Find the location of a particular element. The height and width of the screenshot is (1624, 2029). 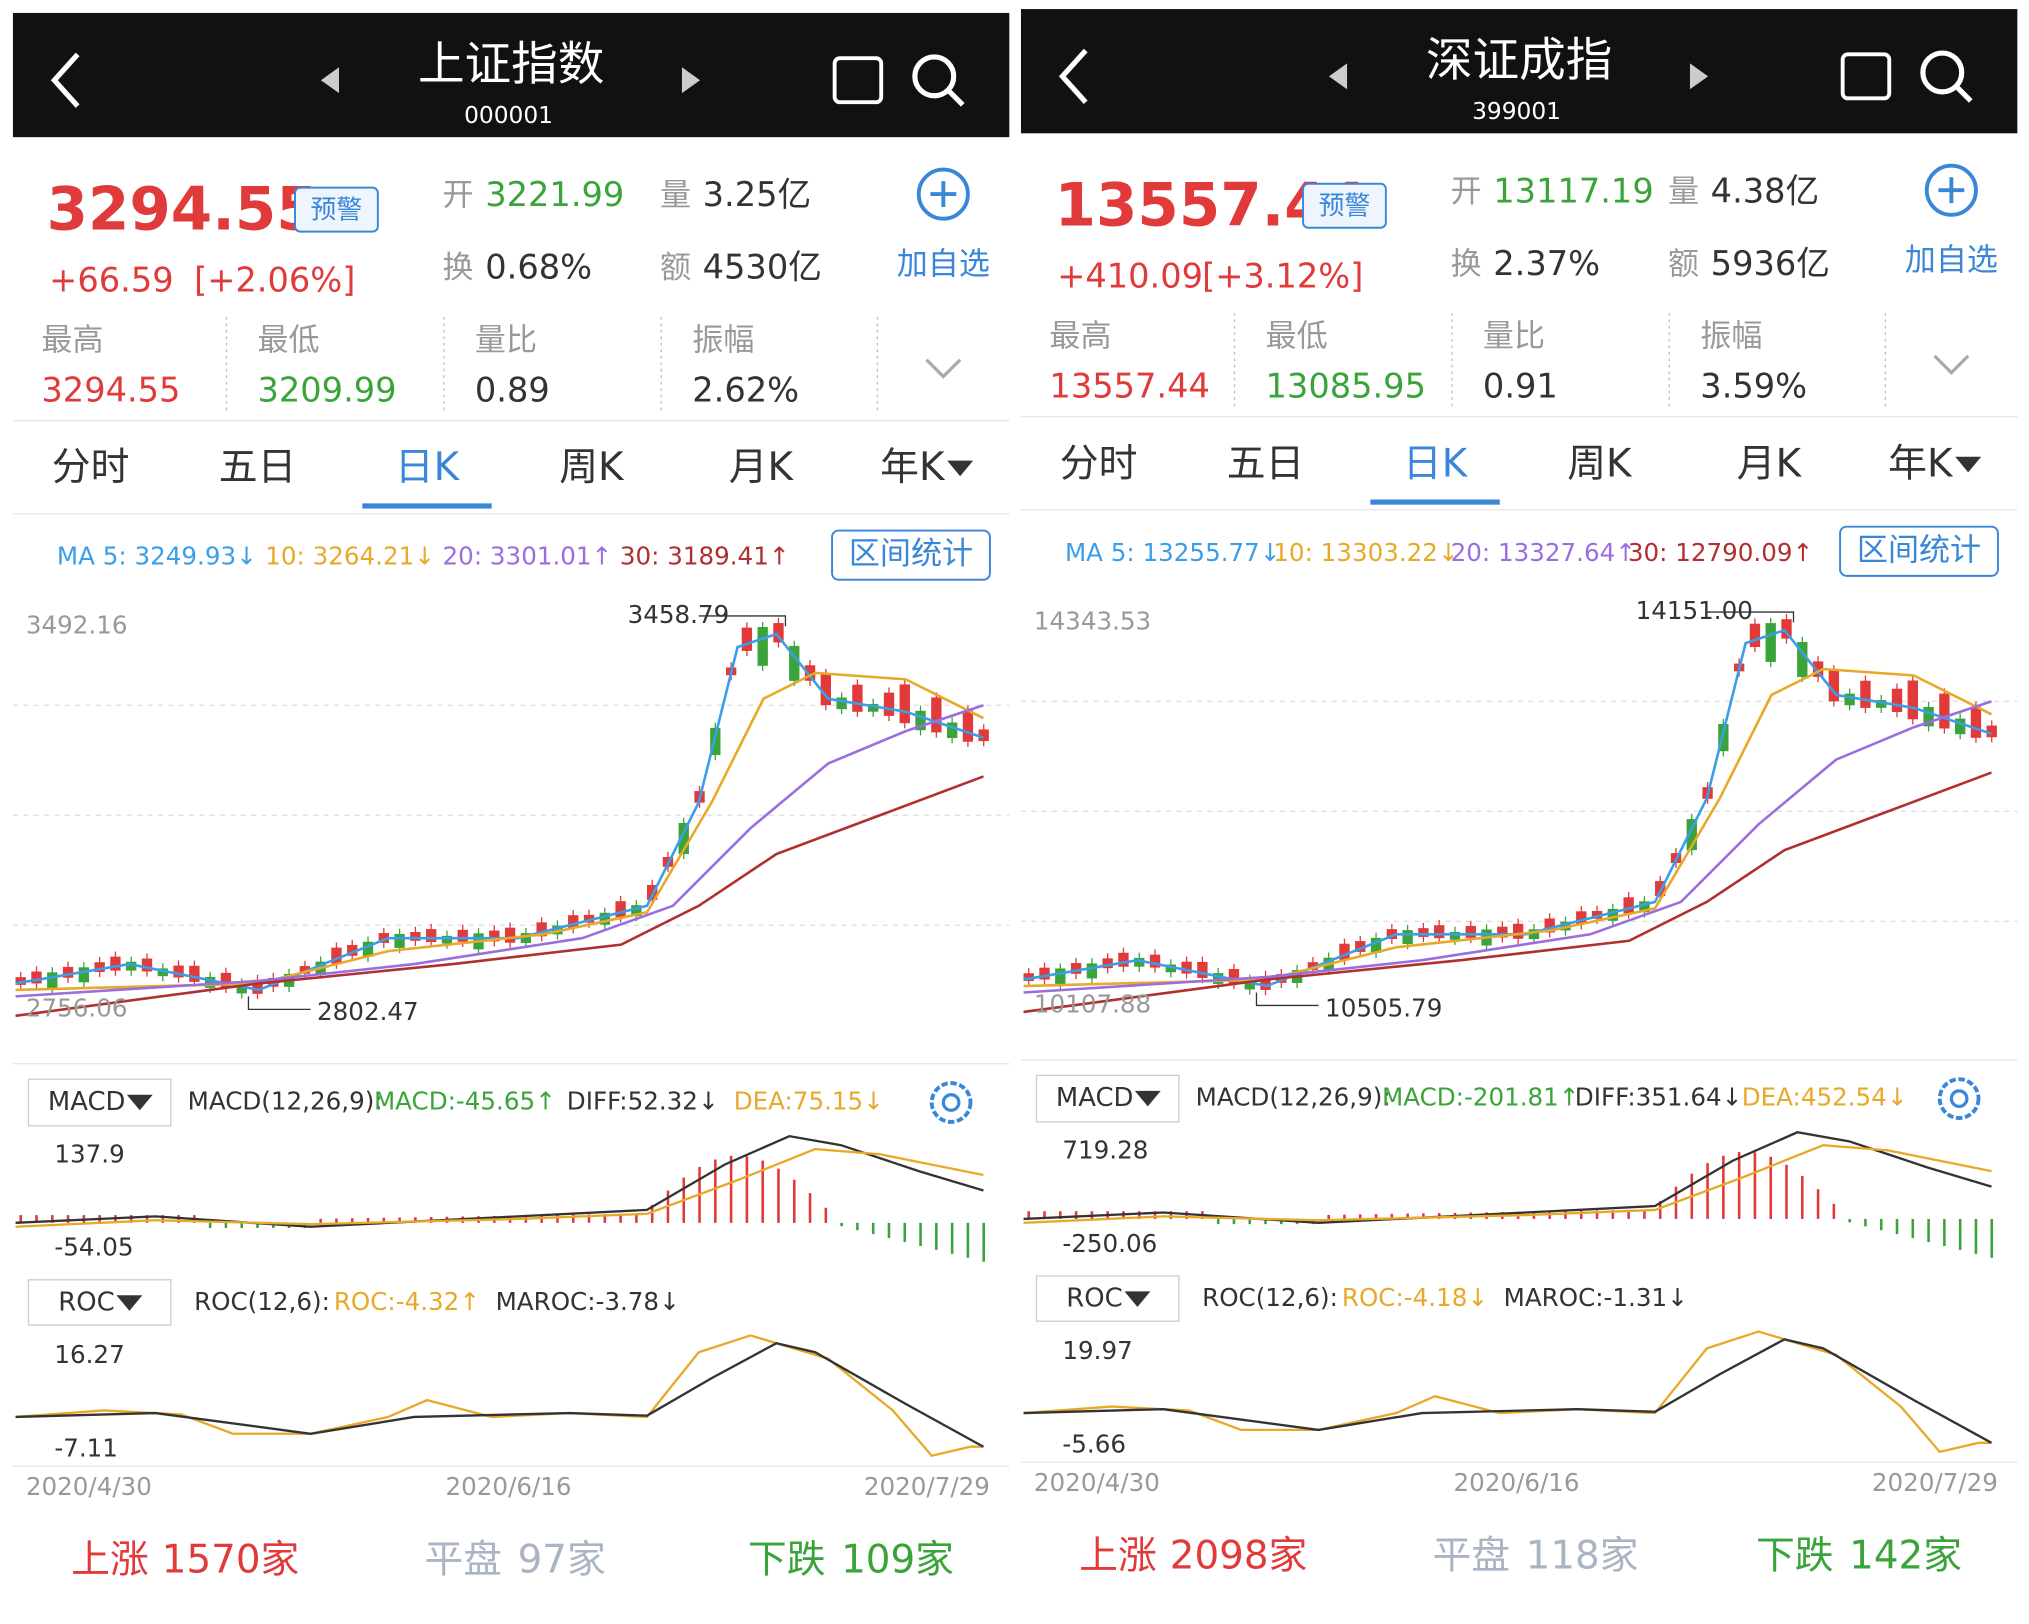

min-price-label: 2802.47 is located at coordinates (368, 1011).